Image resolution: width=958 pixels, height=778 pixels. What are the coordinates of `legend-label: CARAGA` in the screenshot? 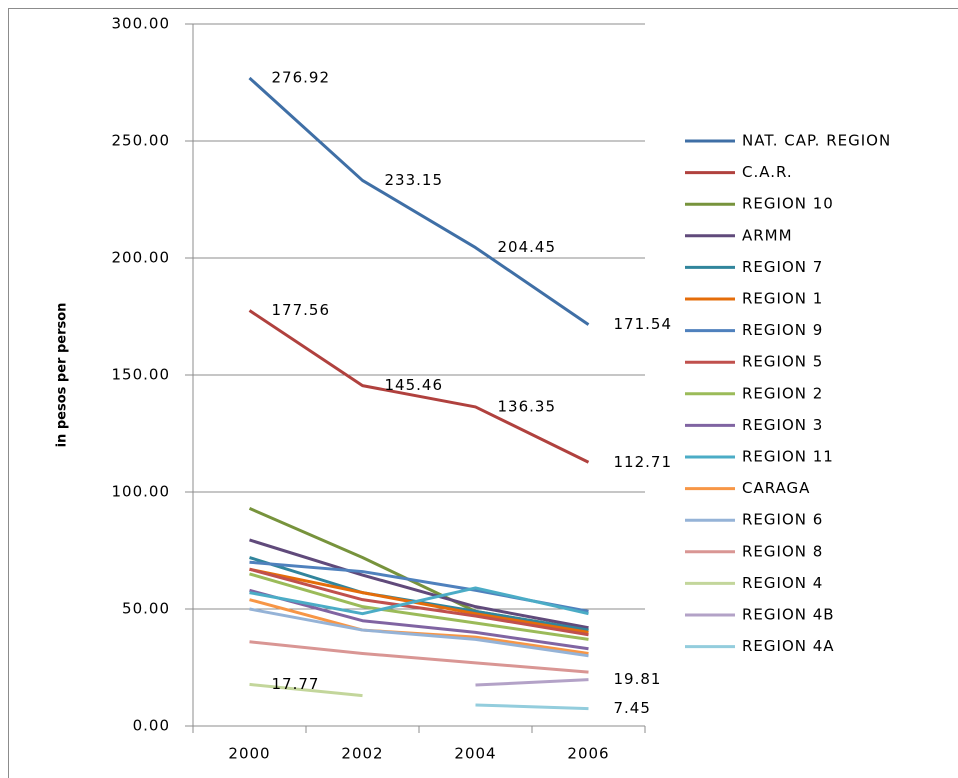 It's located at (776, 488).